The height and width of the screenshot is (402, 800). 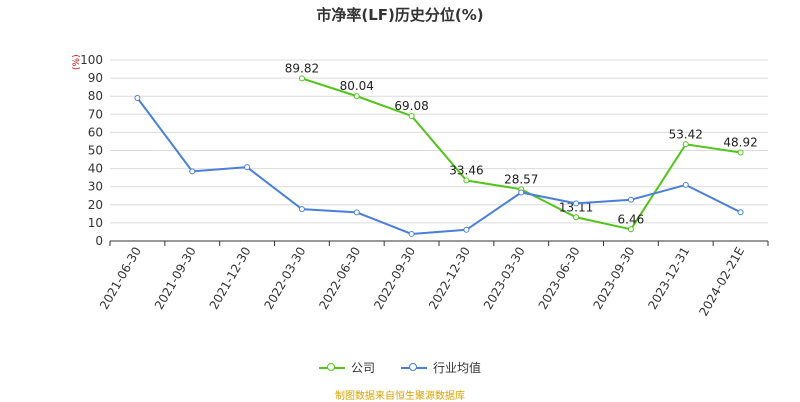 I want to click on legend-label-company: 公司, so click(x=362, y=368).